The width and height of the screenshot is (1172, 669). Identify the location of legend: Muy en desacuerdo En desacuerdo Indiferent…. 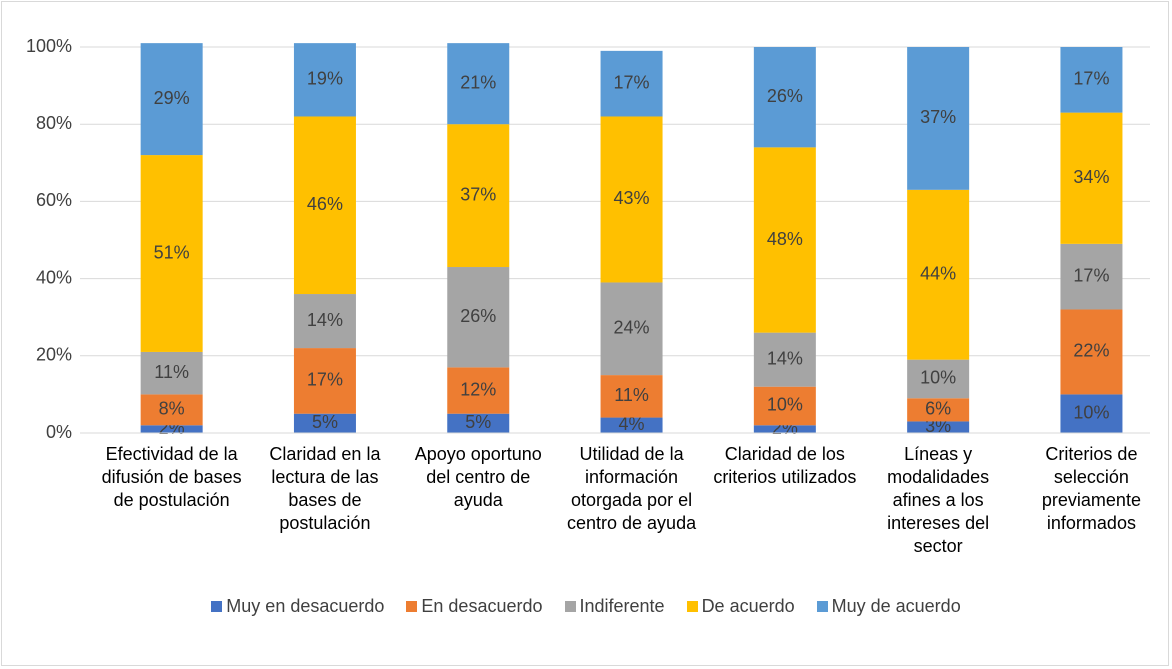
(586, 606).